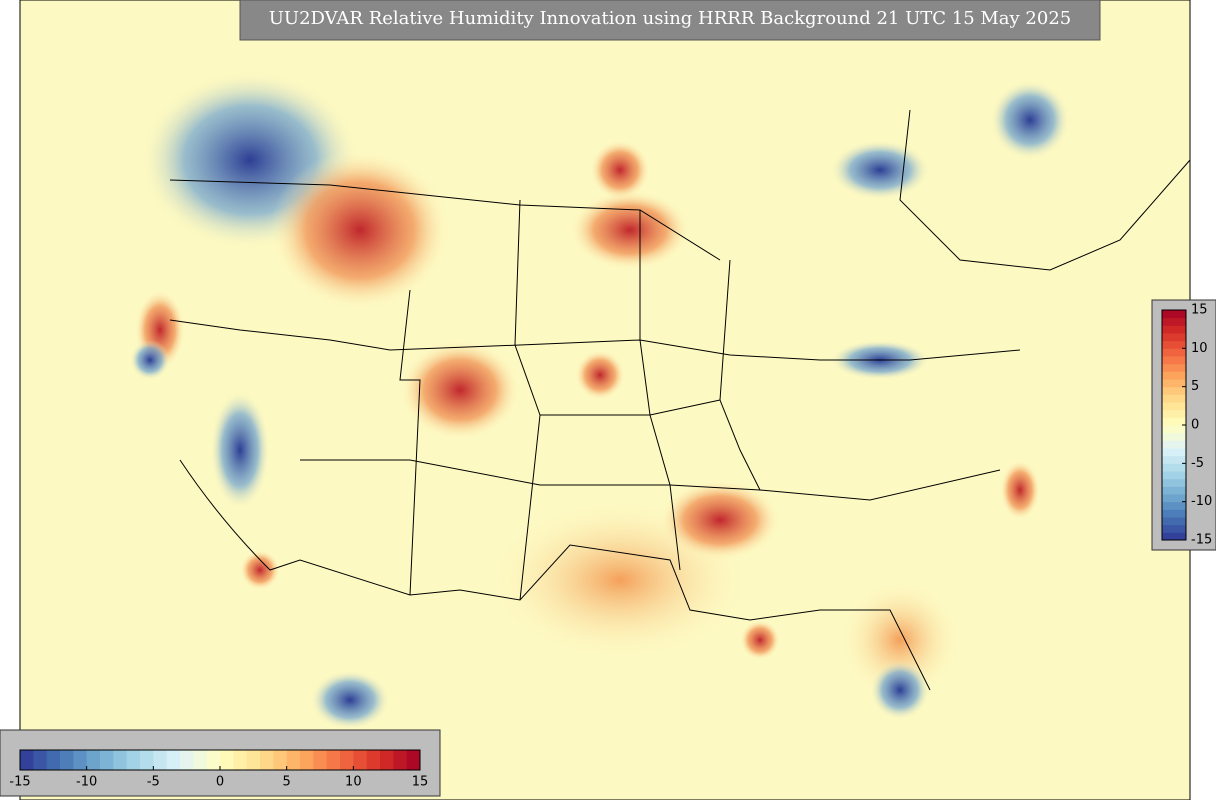 The width and height of the screenshot is (1216, 800). I want to click on title-box, so click(670, 20).